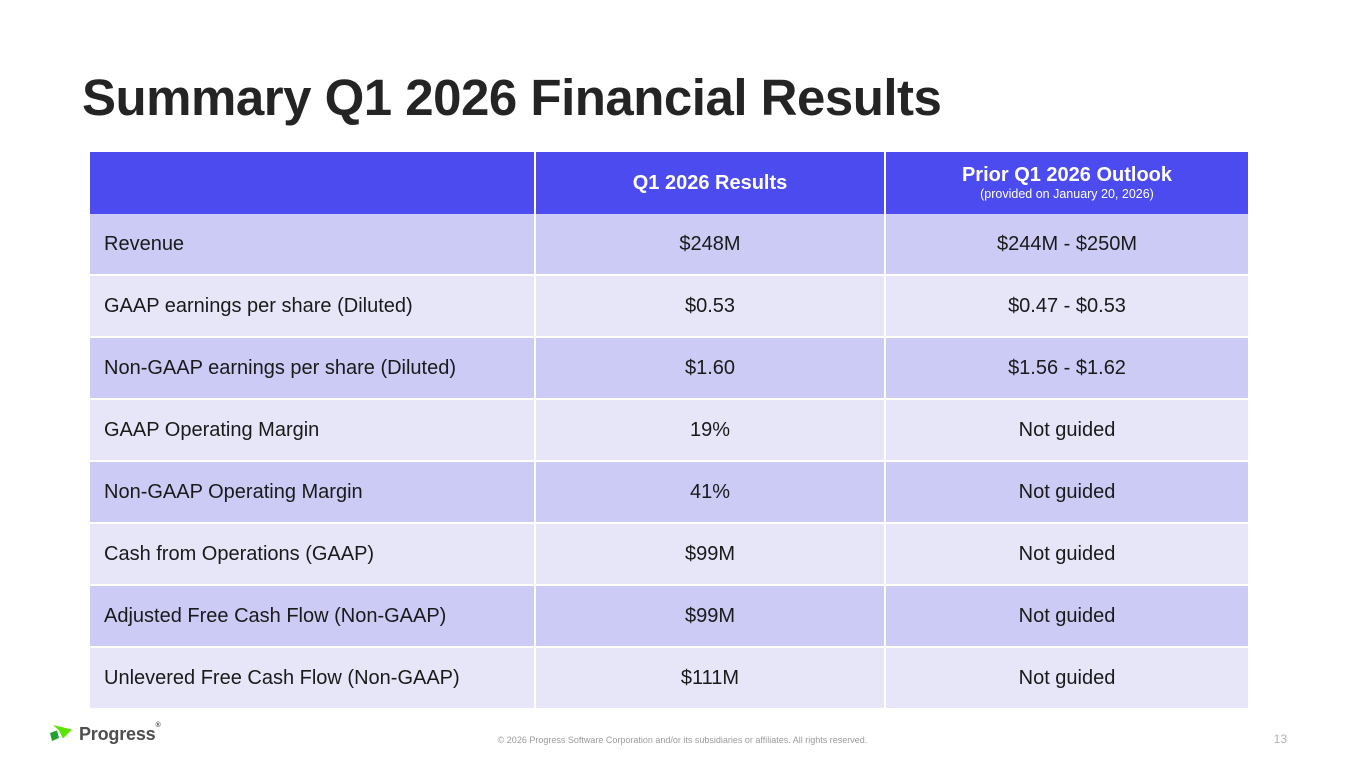 This screenshot has height=768, width=1365. Describe the element at coordinates (61, 733) in the screenshot. I see `progress-logo-icon` at that location.